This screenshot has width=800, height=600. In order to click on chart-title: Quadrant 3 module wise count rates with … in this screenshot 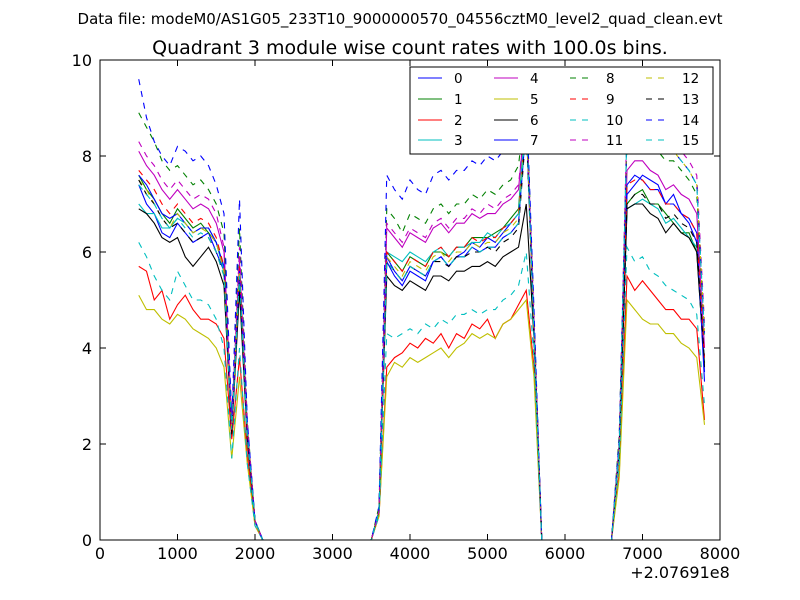, I will do `click(410, 48)`.